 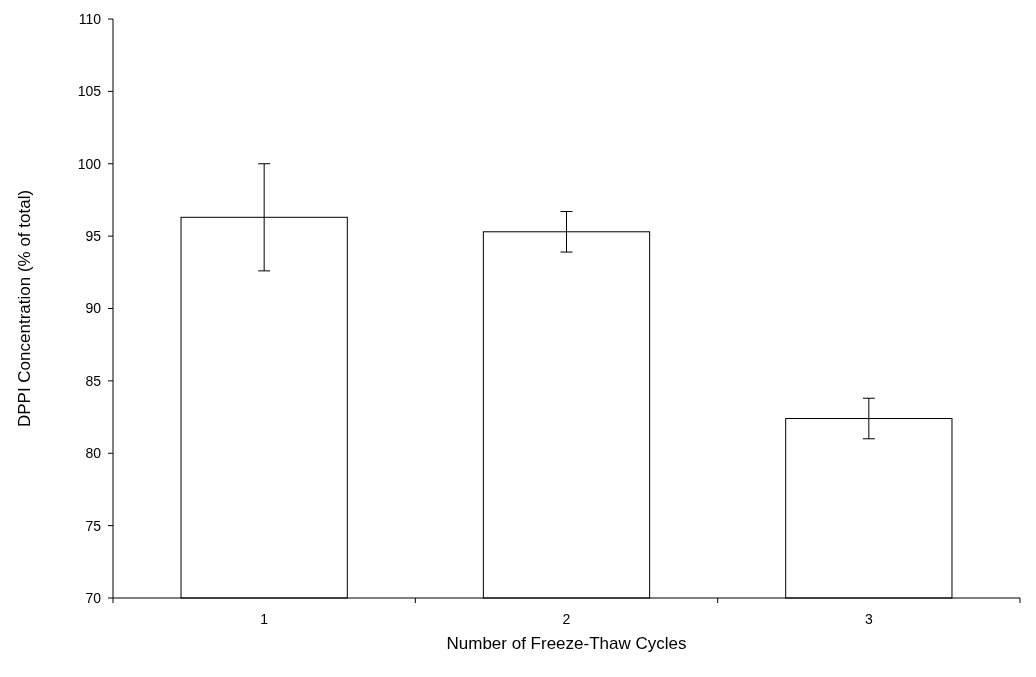 I want to click on y-tick-label: 75, so click(x=93, y=525).